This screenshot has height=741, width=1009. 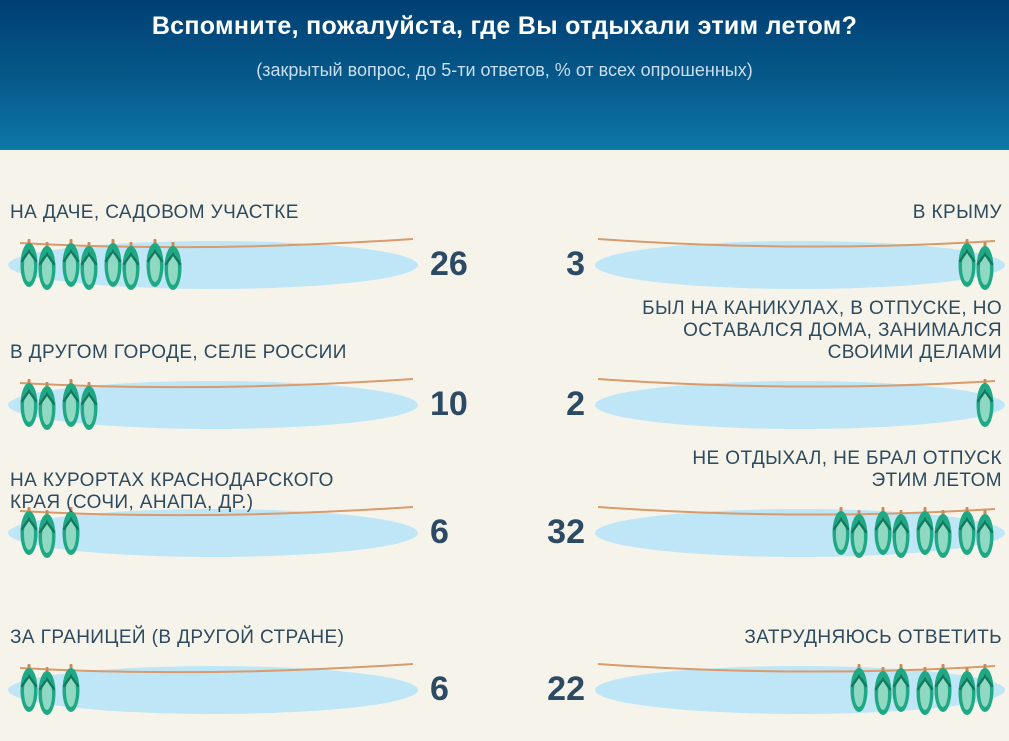 What do you see at coordinates (914, 352) in the screenshot?
I see `category-label-line: СВОИМИ ДЕЛАМИ` at bounding box center [914, 352].